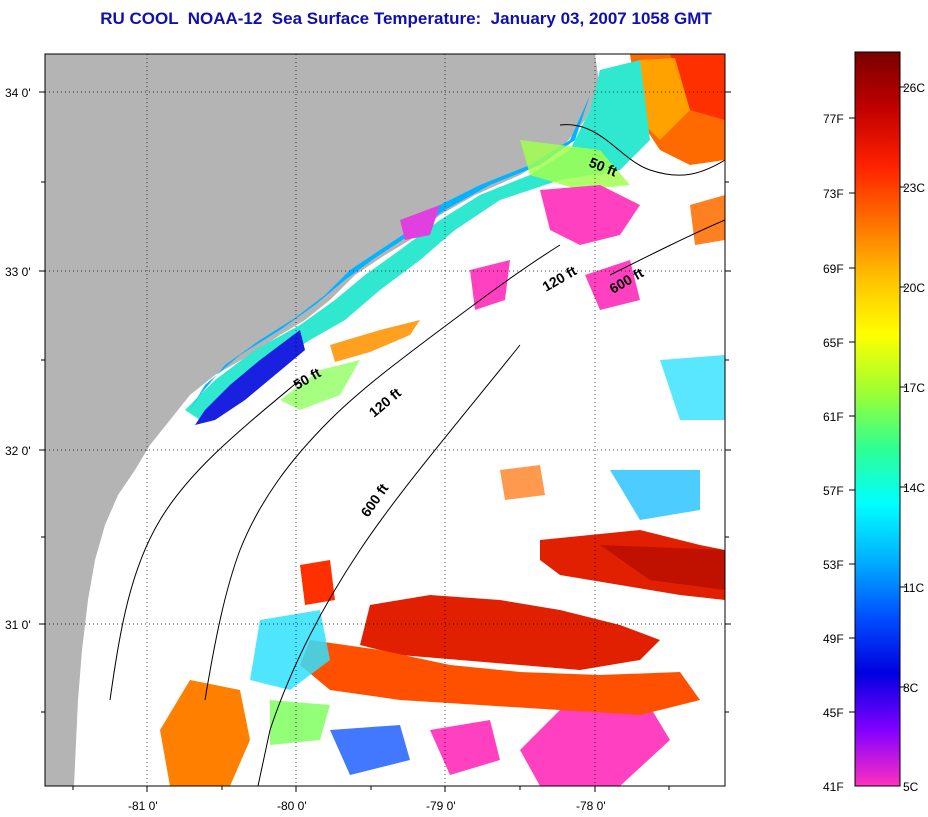 The height and width of the screenshot is (817, 928). What do you see at coordinates (914, 188) in the screenshot?
I see `celsius-label: 23C` at bounding box center [914, 188].